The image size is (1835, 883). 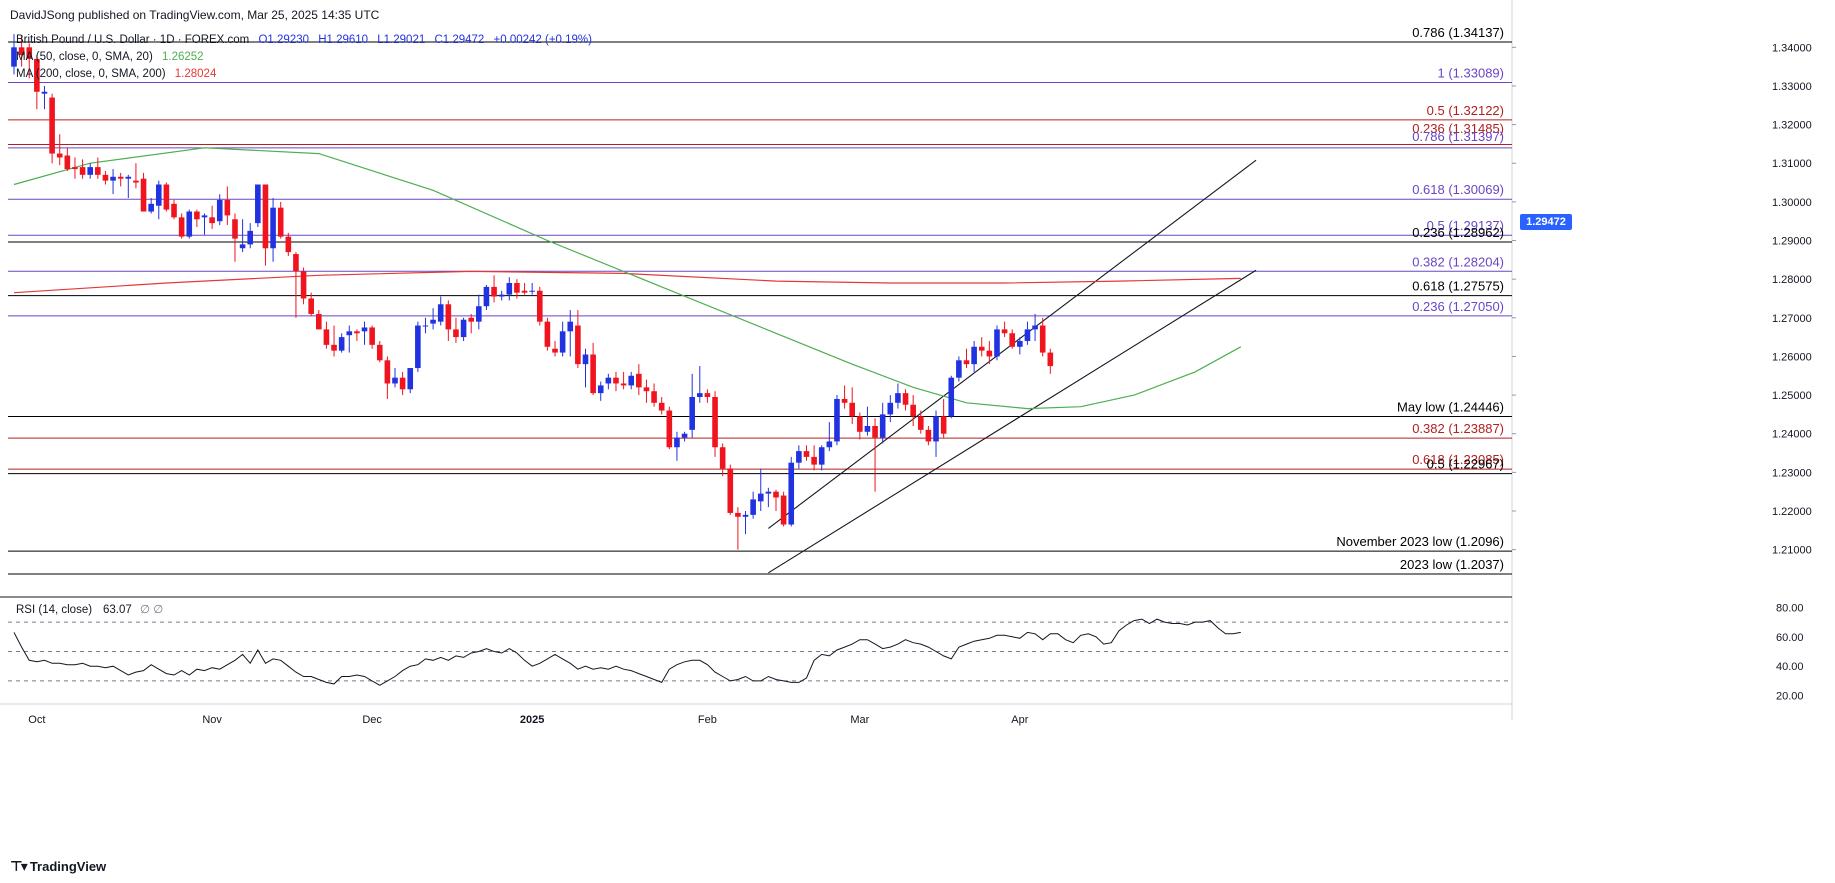 What do you see at coordinates (1790, 608) in the screenshot?
I see `rsi-tick-label: 80.00` at bounding box center [1790, 608].